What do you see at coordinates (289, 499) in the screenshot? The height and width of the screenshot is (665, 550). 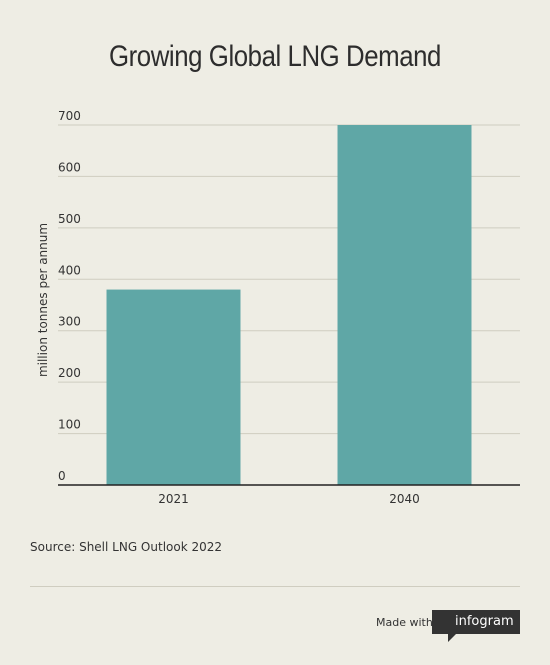 I see `x-tick-labels: 2021 2040` at bounding box center [289, 499].